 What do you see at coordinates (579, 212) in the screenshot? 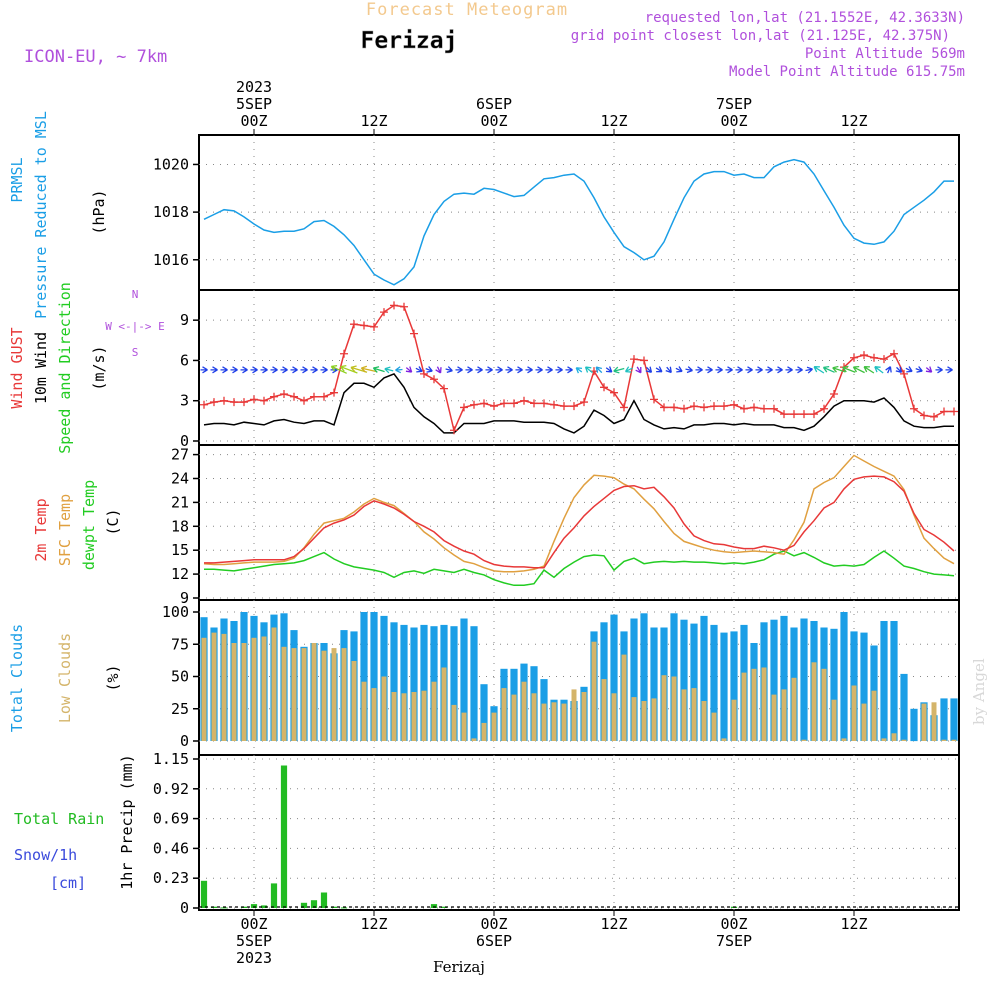
I see `pressure-frame` at bounding box center [579, 212].